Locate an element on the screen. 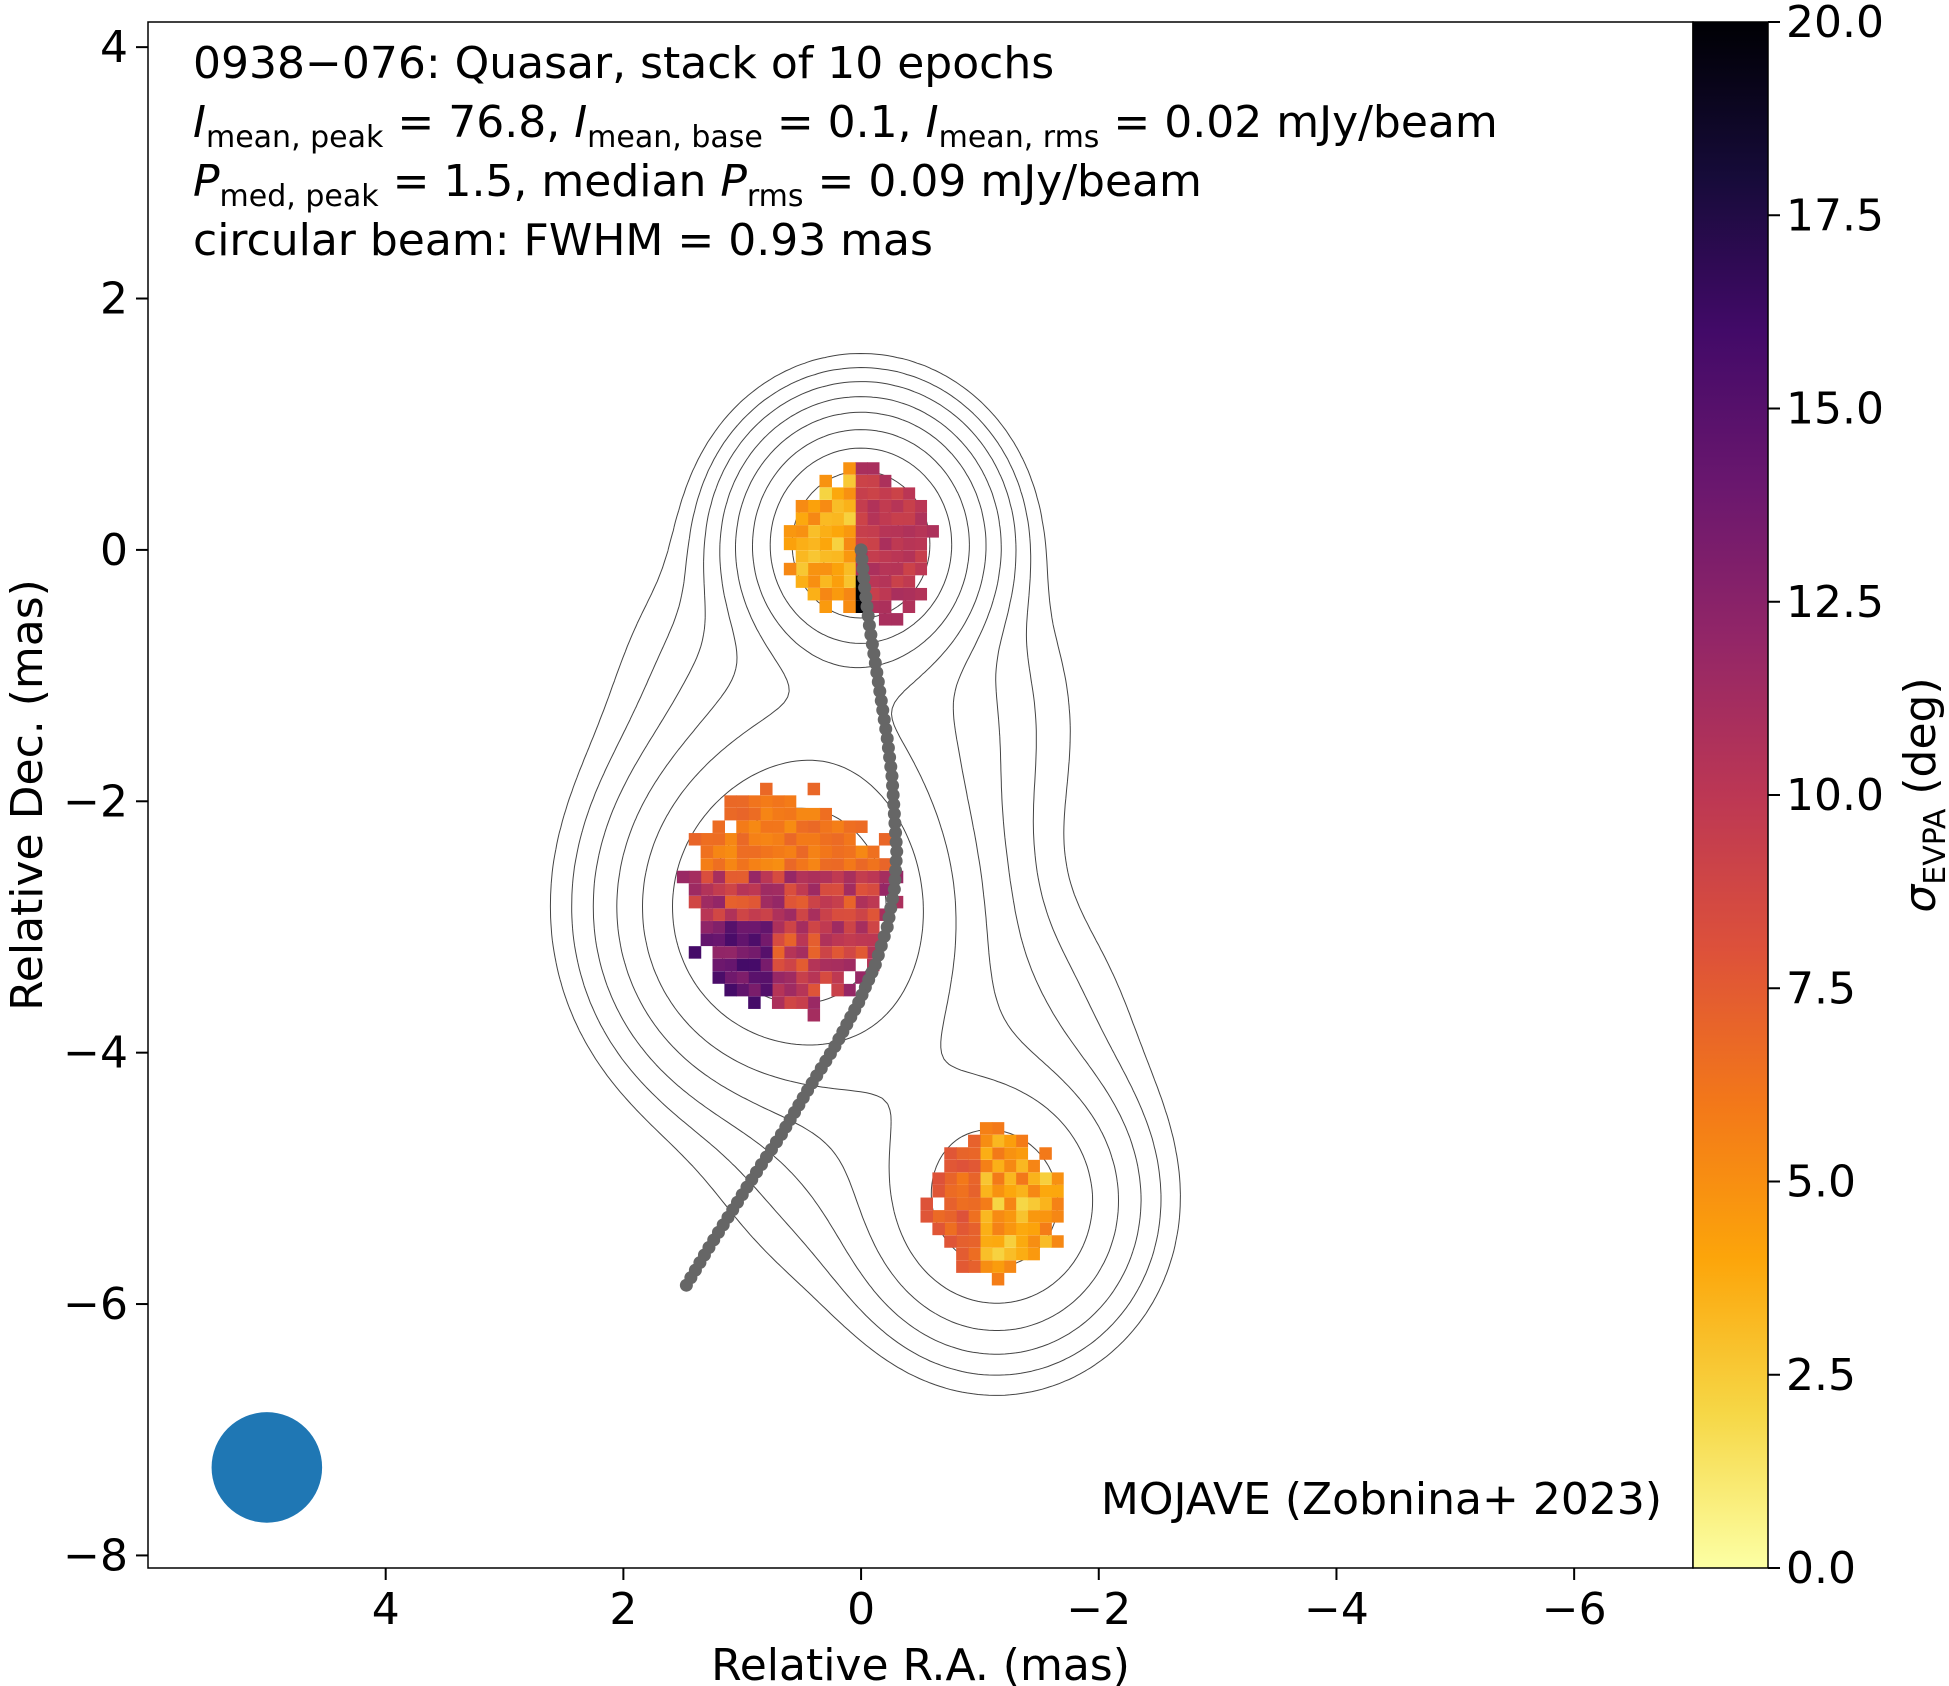 The height and width of the screenshot is (1686, 1949). y-tick-label: 0 is located at coordinates (114, 550).